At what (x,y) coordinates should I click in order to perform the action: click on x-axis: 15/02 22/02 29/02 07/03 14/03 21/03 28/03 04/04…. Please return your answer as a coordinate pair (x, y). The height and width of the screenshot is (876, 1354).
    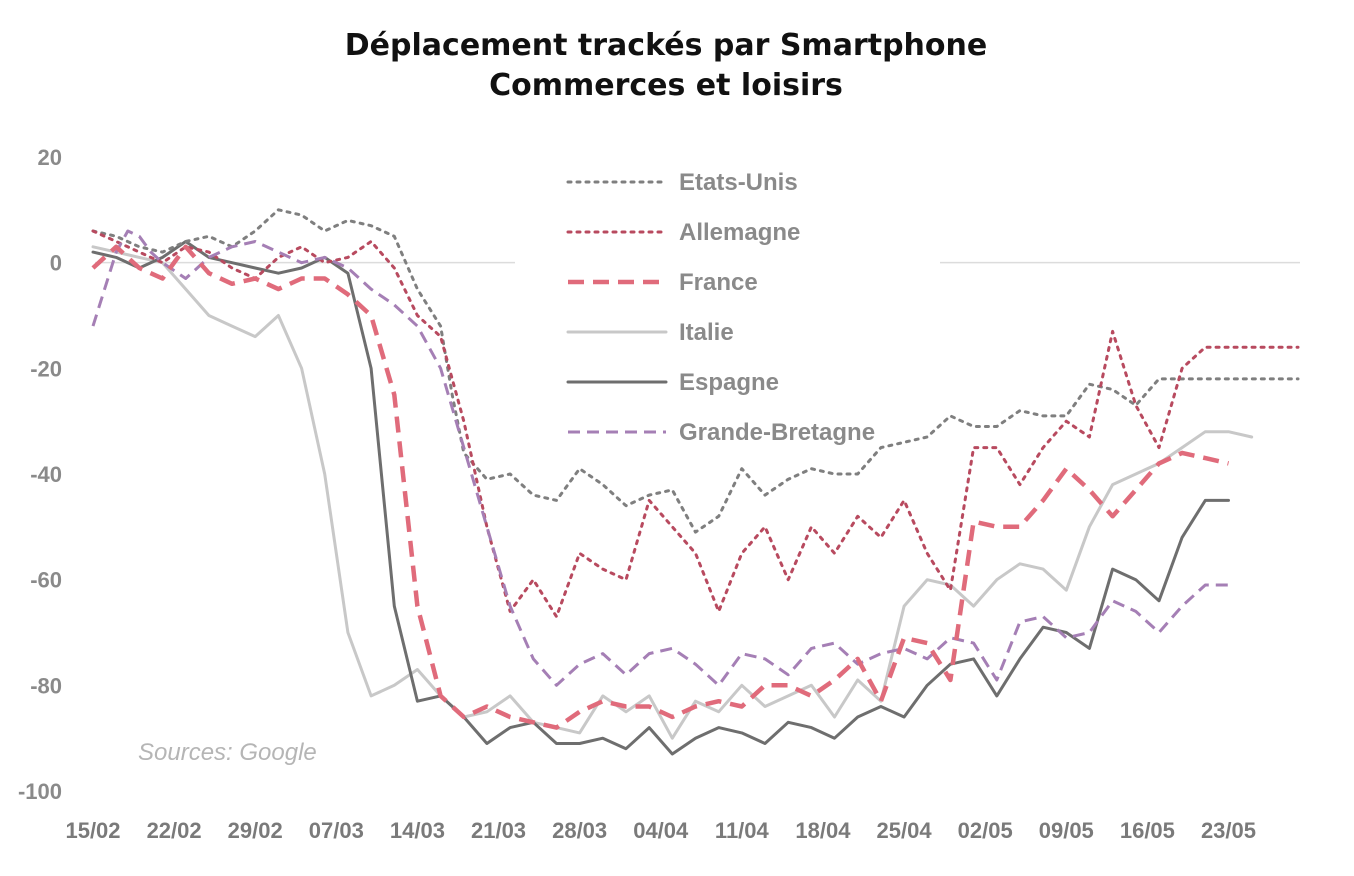
    Looking at the image, I should click on (660, 830).